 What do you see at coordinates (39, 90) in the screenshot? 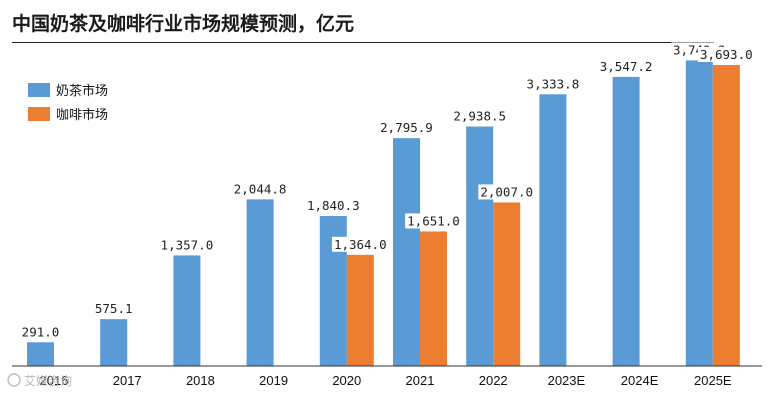
I see `legend-swatch-milk-tea` at bounding box center [39, 90].